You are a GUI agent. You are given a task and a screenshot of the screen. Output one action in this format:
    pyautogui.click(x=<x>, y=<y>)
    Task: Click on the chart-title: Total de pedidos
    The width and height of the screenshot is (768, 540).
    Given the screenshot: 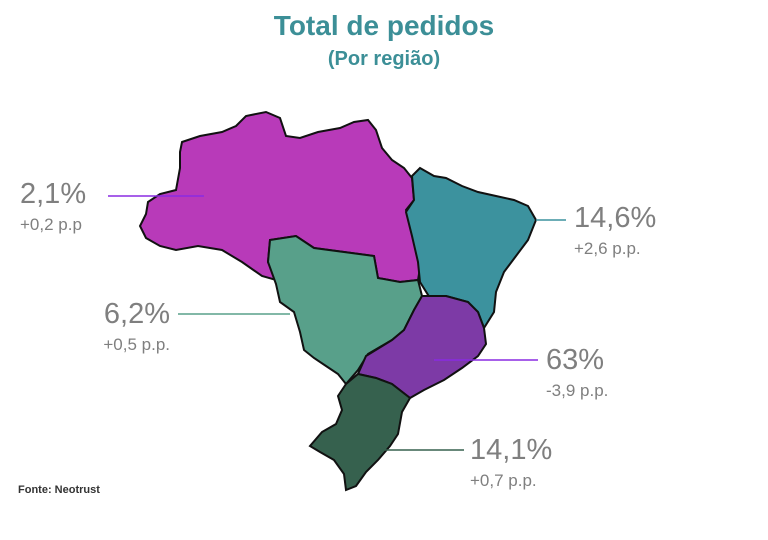 What is the action you would take?
    pyautogui.click(x=384, y=25)
    